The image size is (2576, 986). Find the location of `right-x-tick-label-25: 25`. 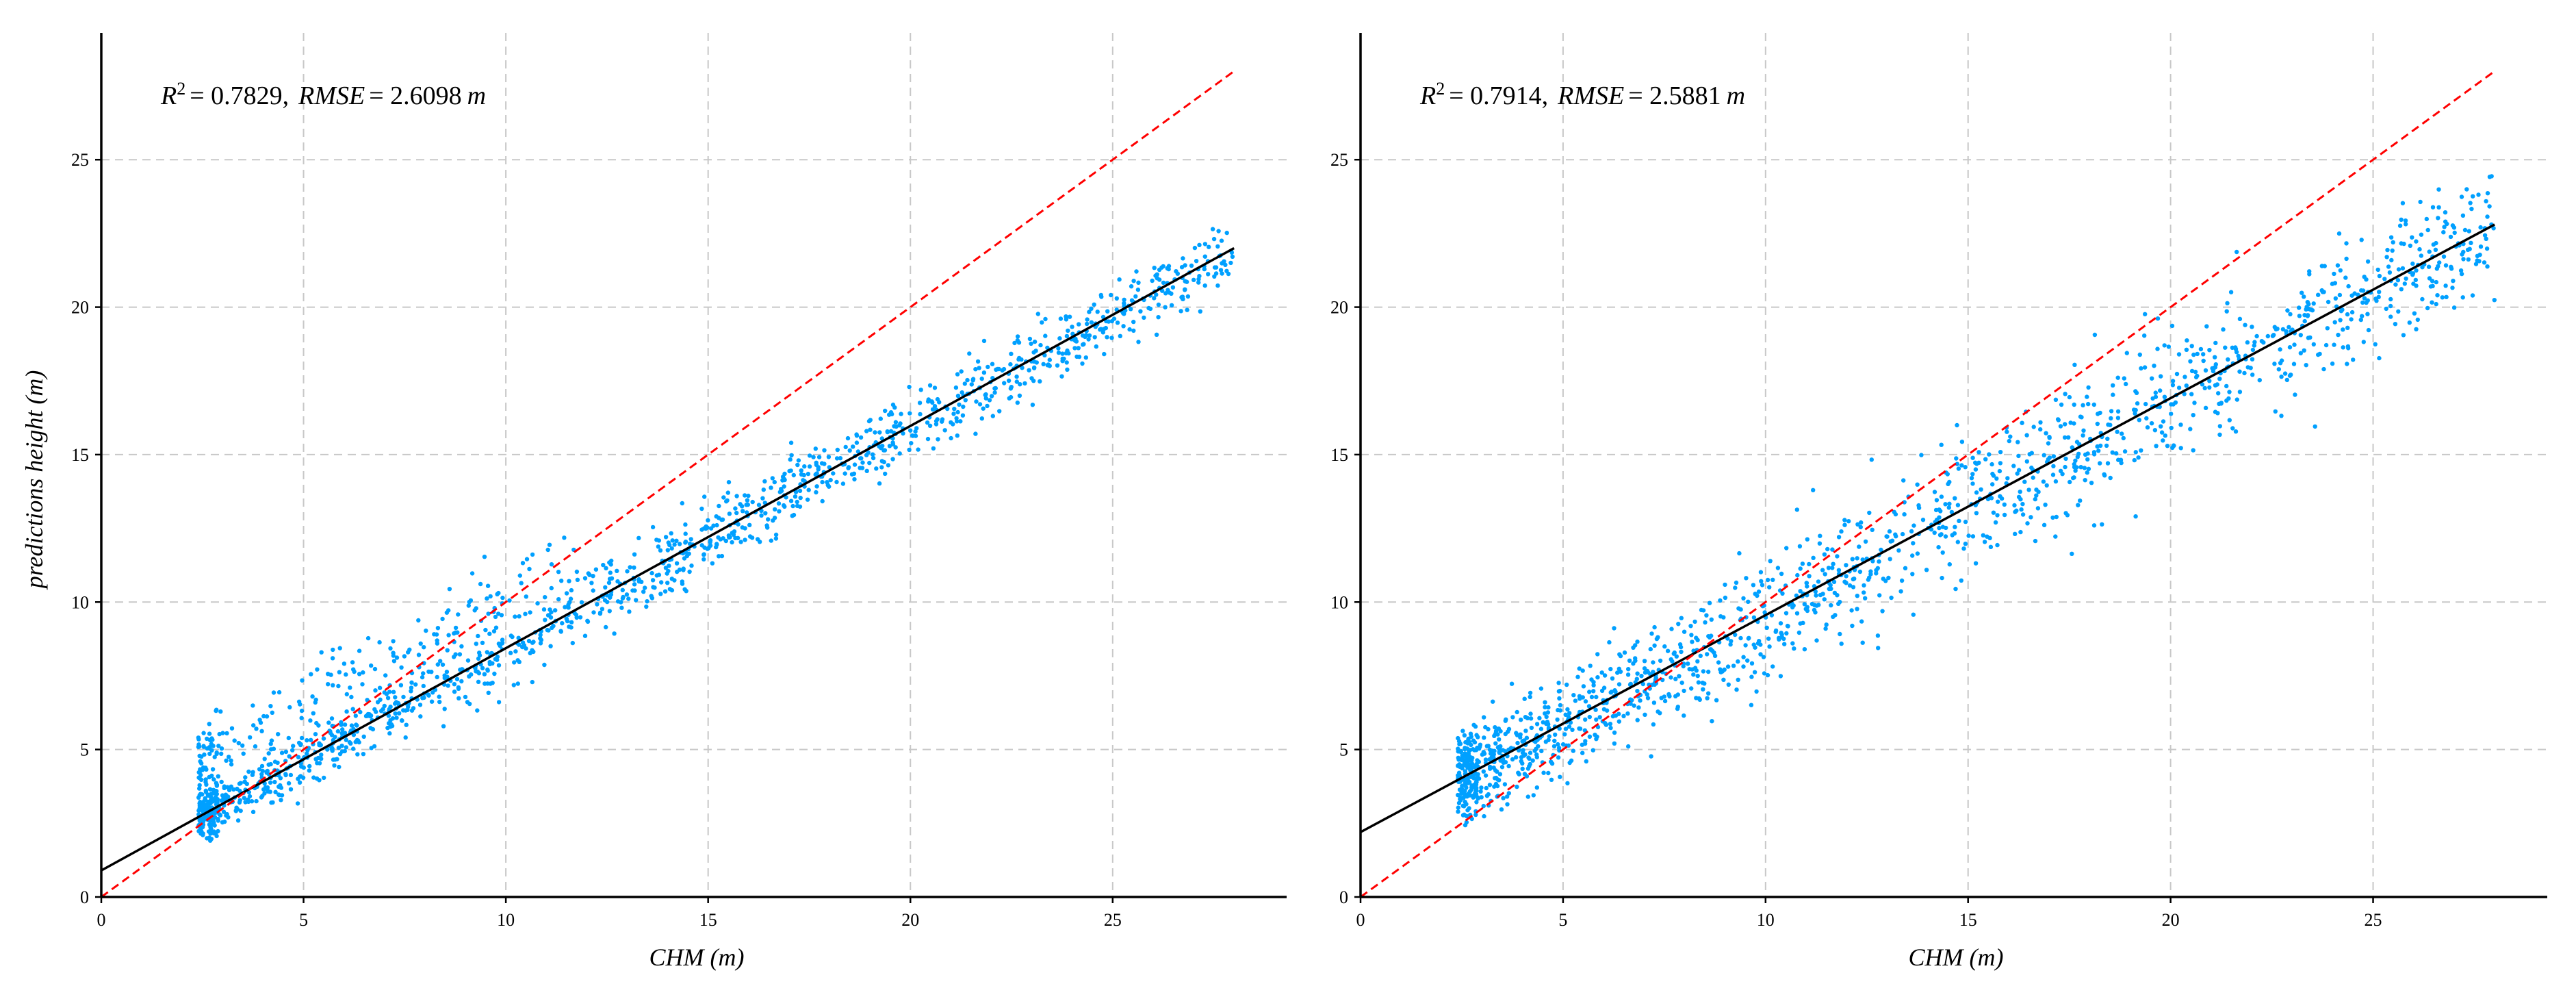

right-x-tick-label-25: 25 is located at coordinates (2373, 920).